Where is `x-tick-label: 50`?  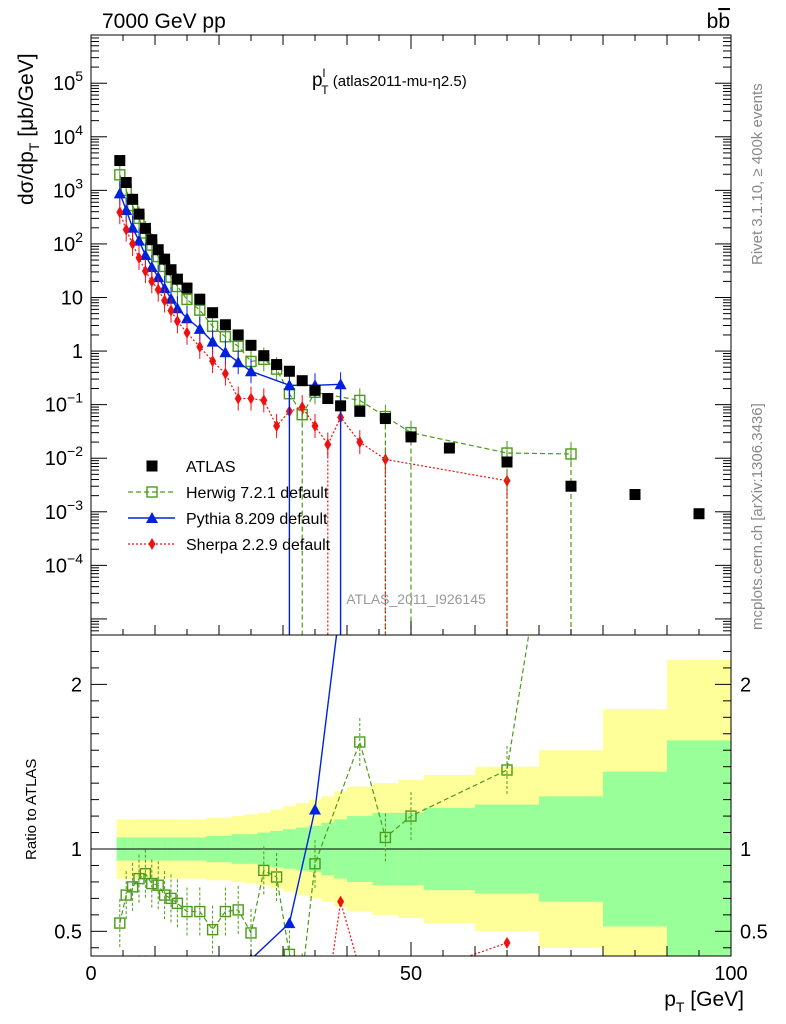
x-tick-label: 50 is located at coordinates (411, 974).